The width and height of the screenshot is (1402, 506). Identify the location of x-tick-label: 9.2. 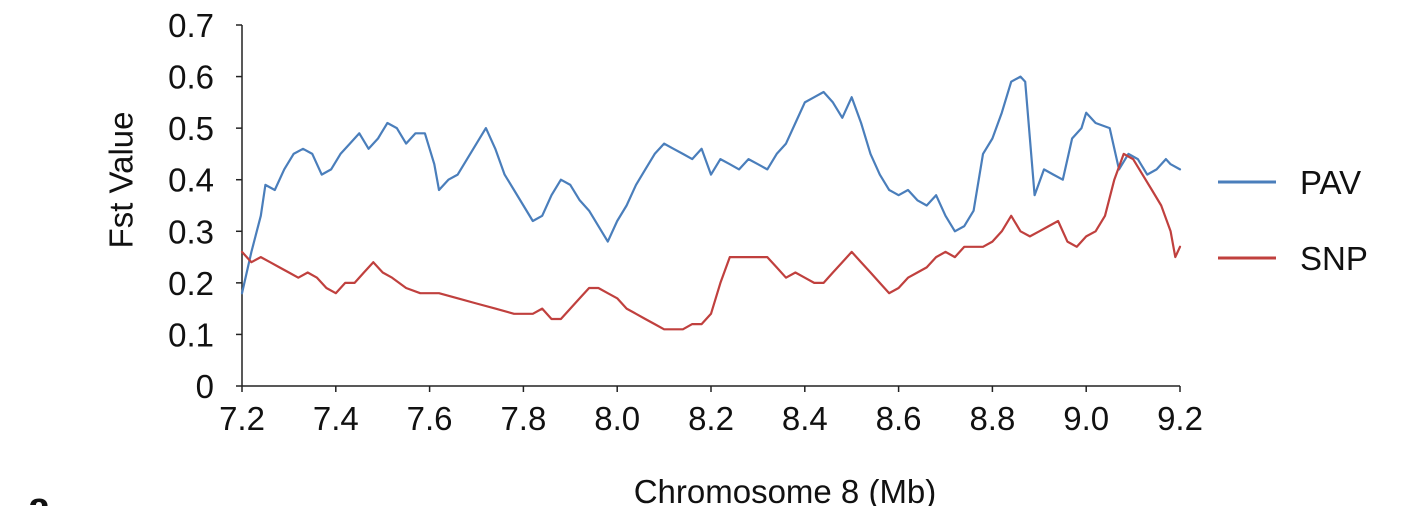
(1180, 418).